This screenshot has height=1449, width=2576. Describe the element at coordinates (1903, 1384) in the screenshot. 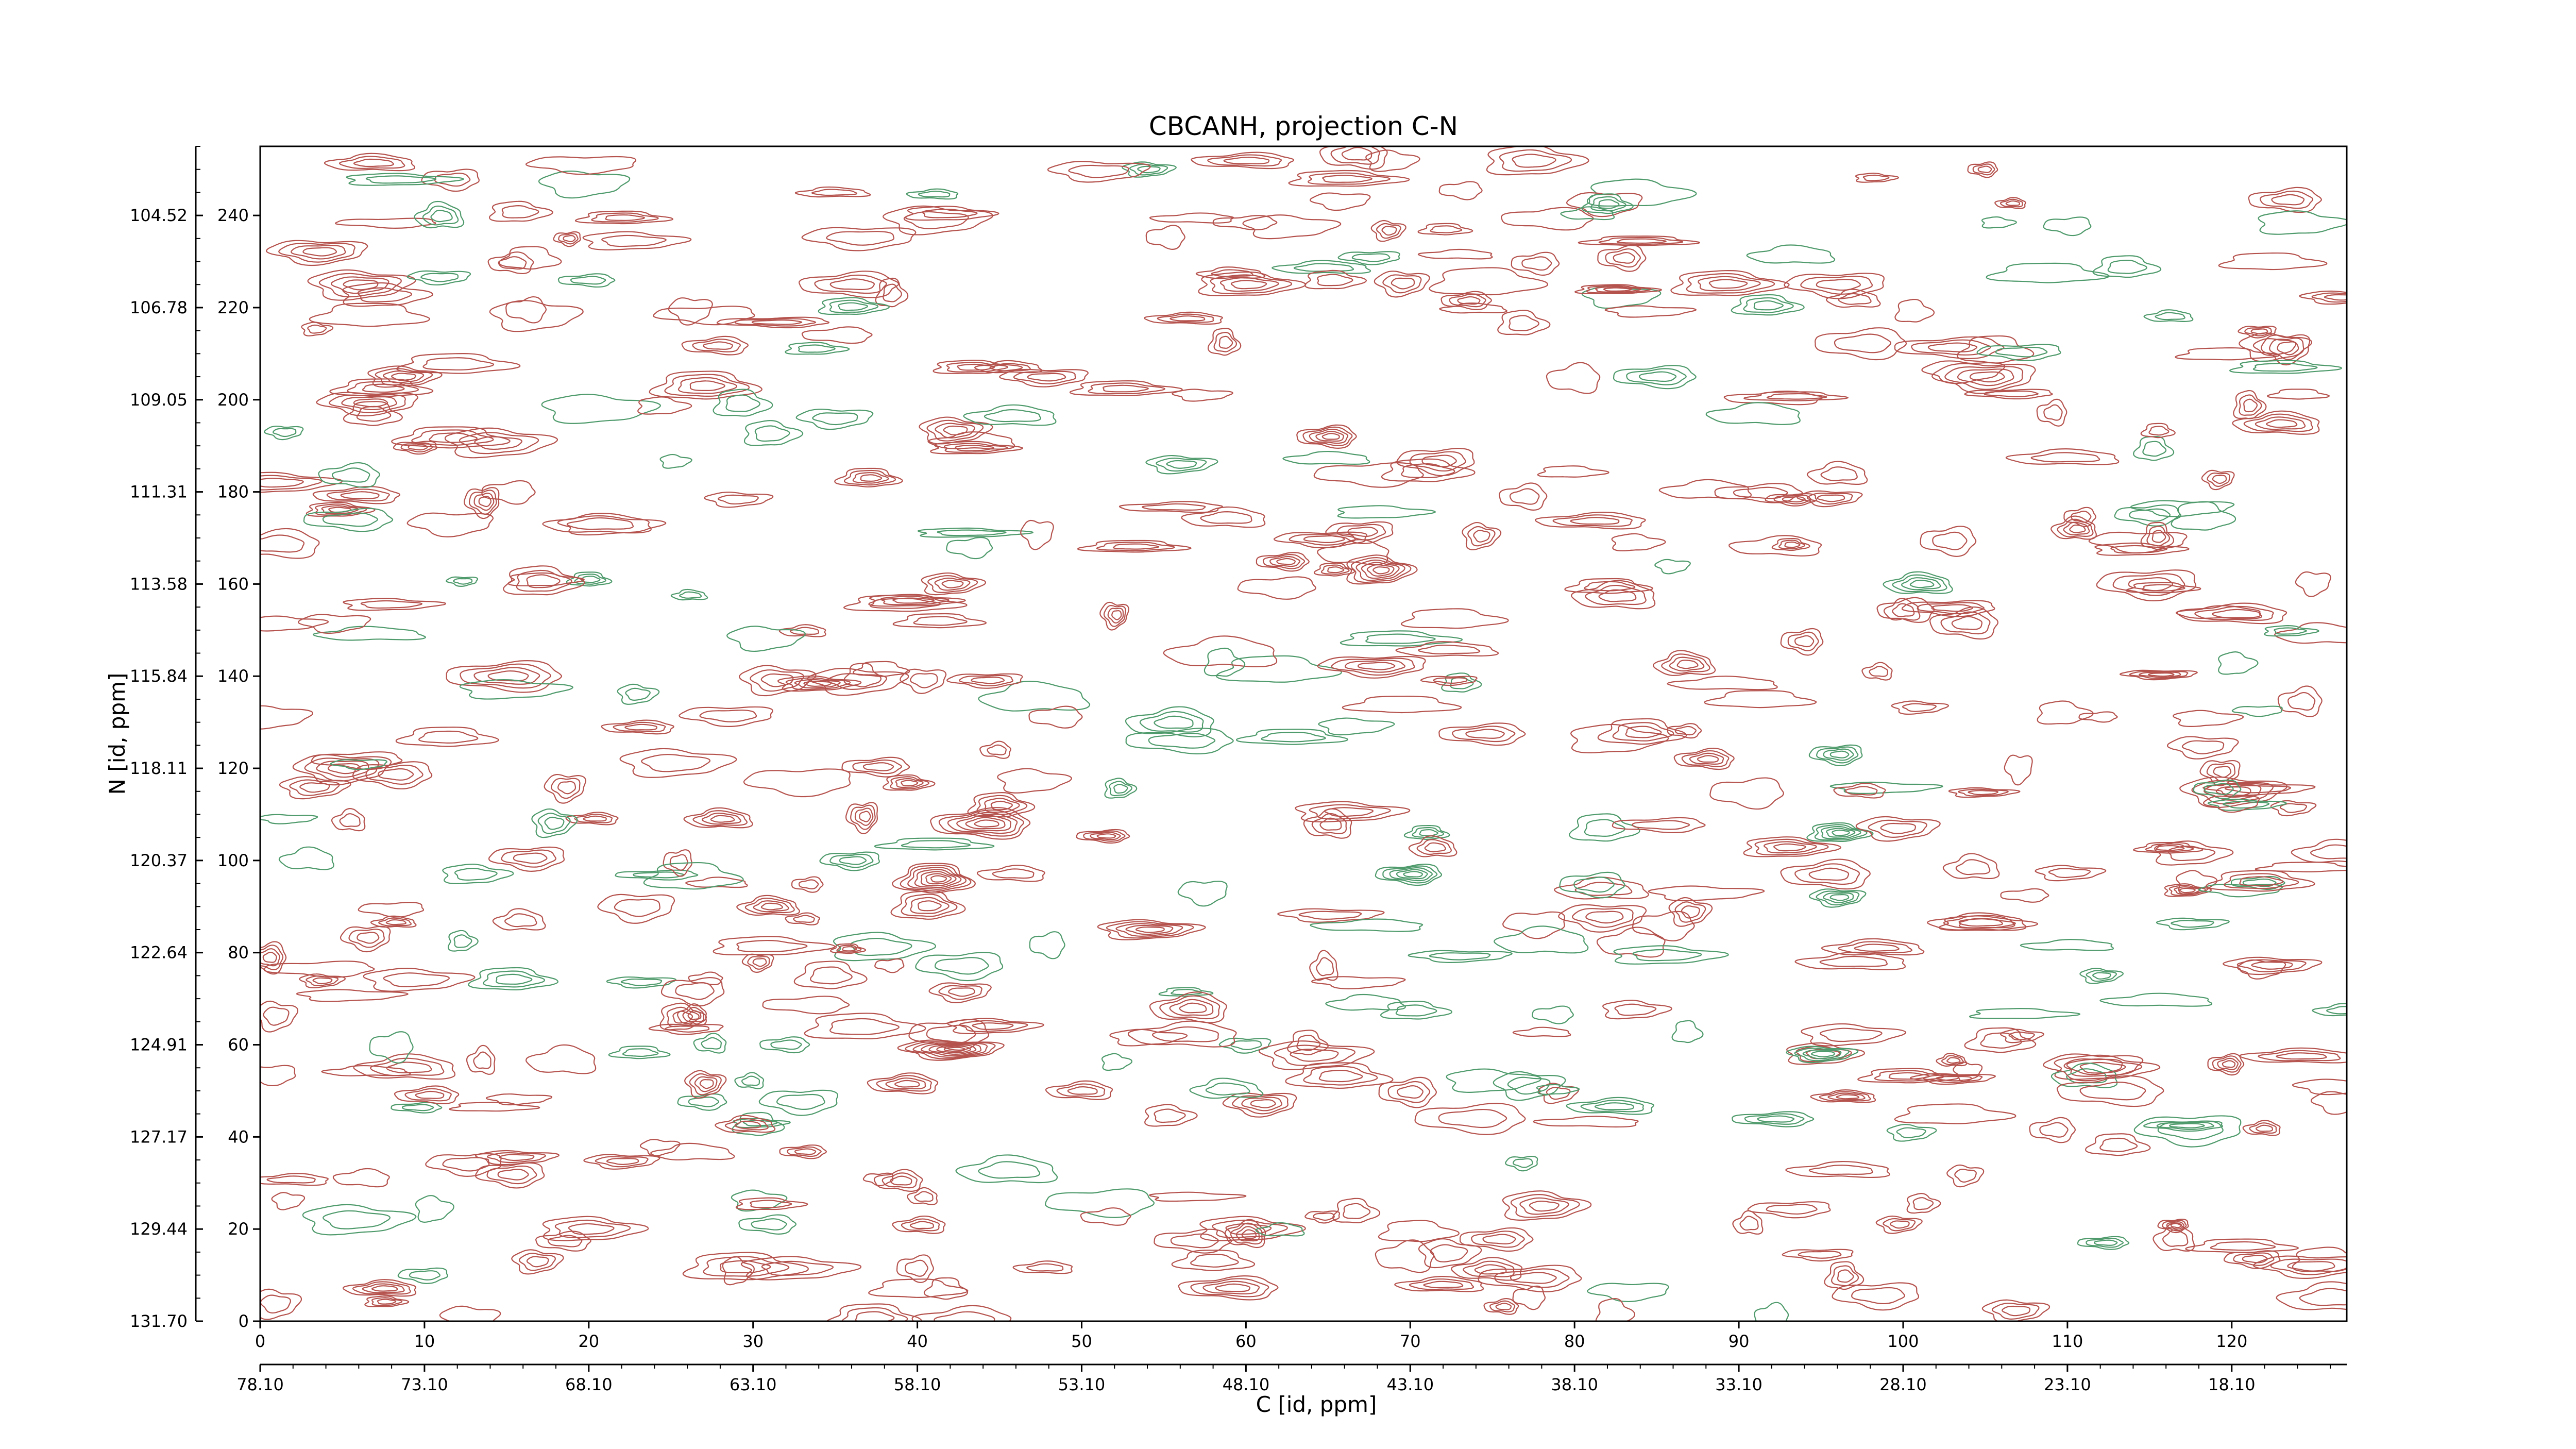

I see `x-ppm-tick-label: 28.10` at that location.